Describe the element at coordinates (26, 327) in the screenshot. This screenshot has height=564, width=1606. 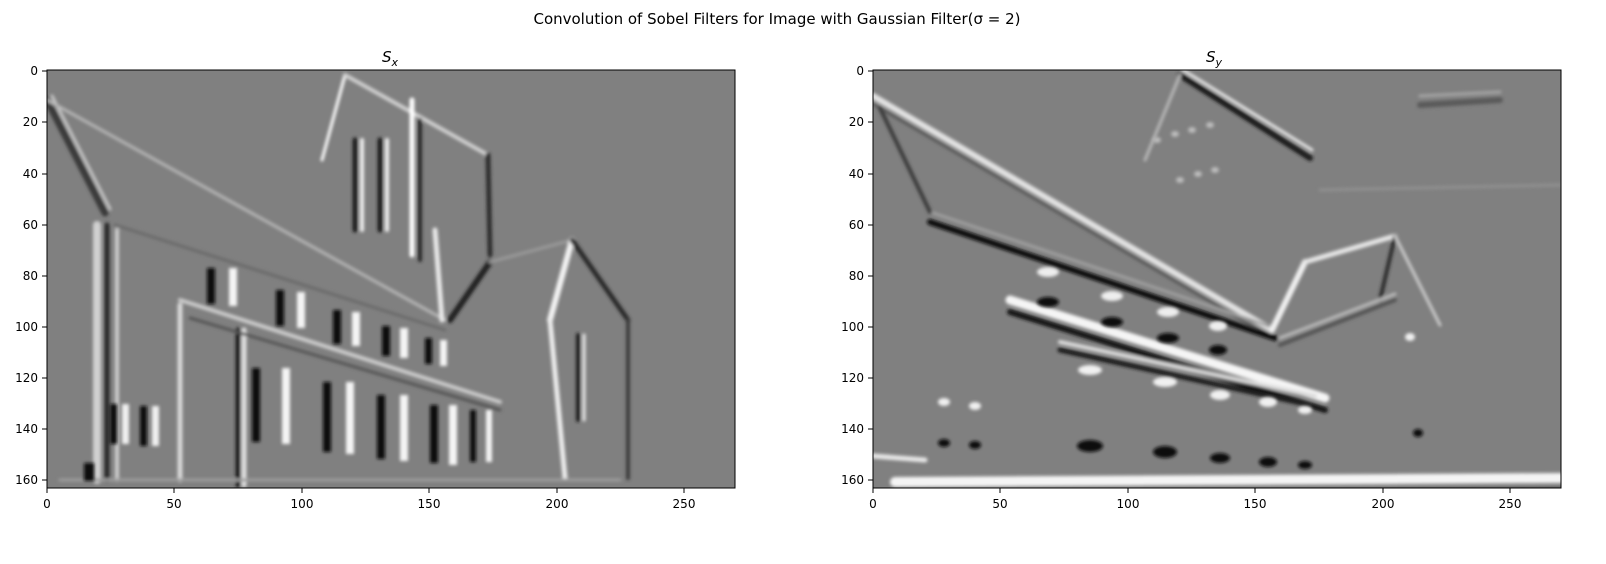
I see `sx-ytick-label: 100` at that location.